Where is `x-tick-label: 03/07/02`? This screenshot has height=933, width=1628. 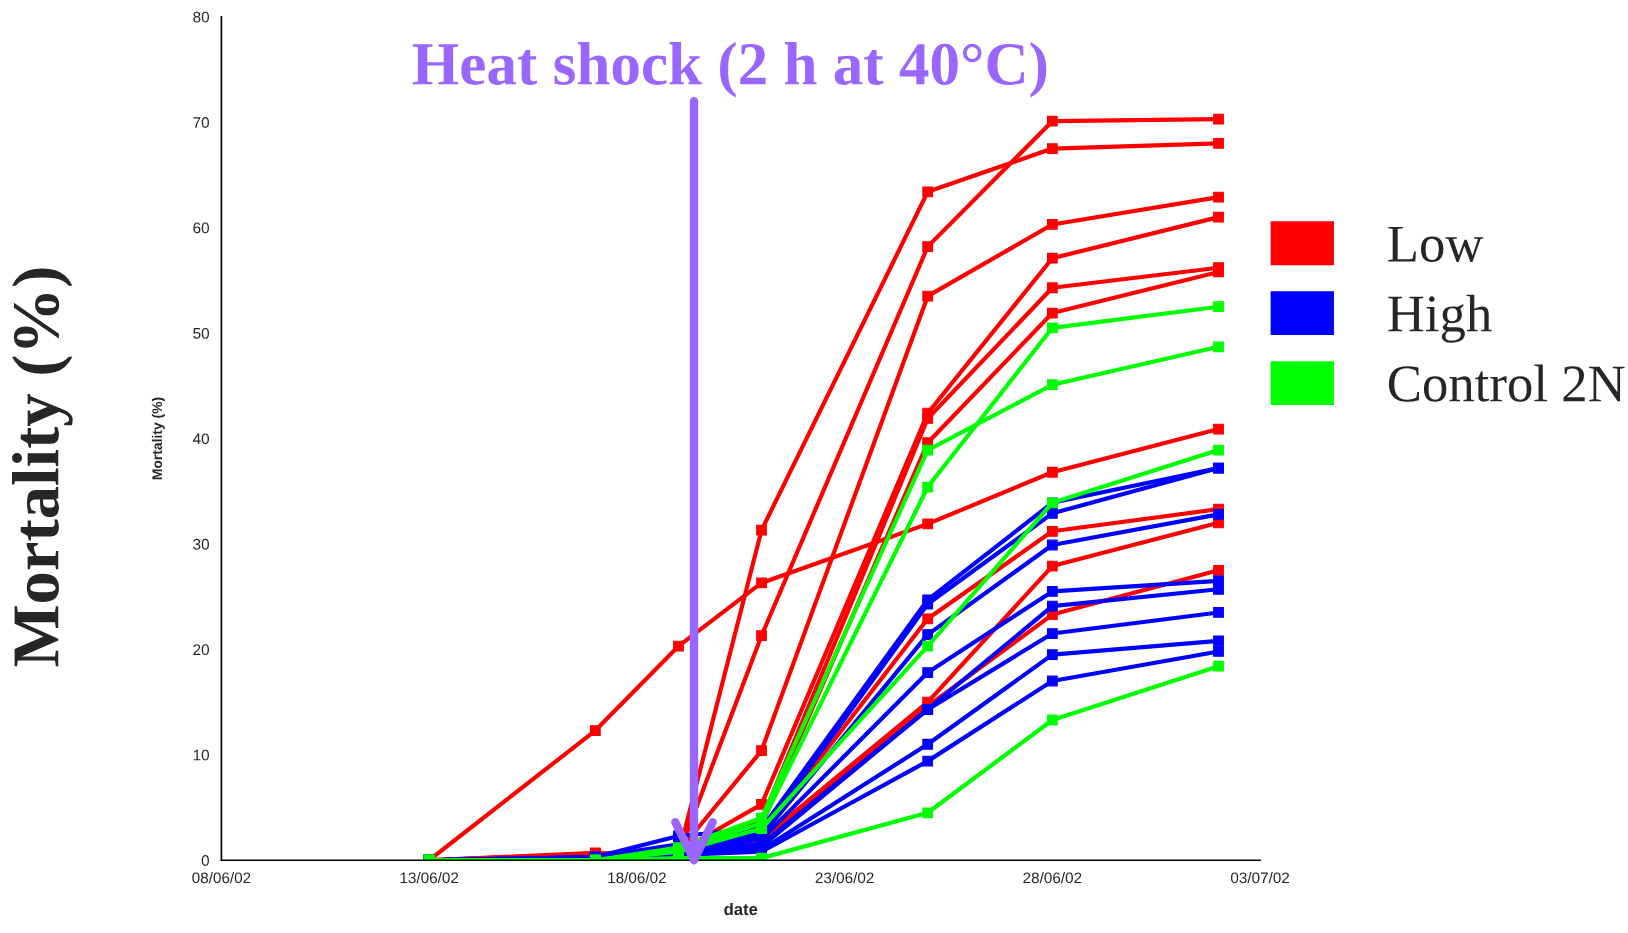
x-tick-label: 03/07/02 is located at coordinates (1260, 878).